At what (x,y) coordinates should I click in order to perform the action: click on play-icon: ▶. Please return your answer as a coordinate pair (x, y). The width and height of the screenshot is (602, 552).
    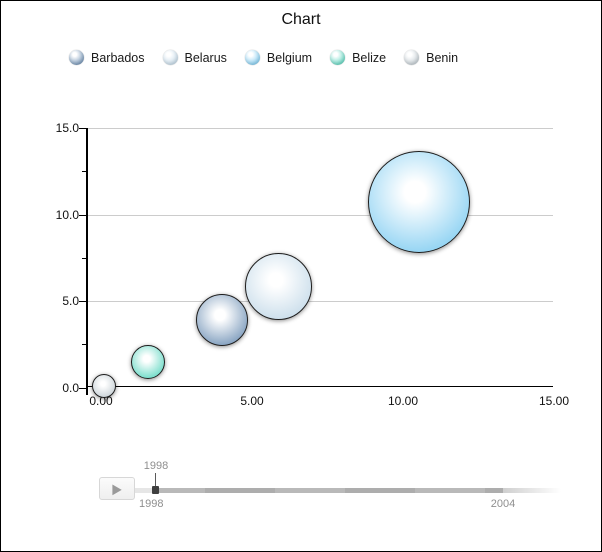
    Looking at the image, I should click on (117, 488).